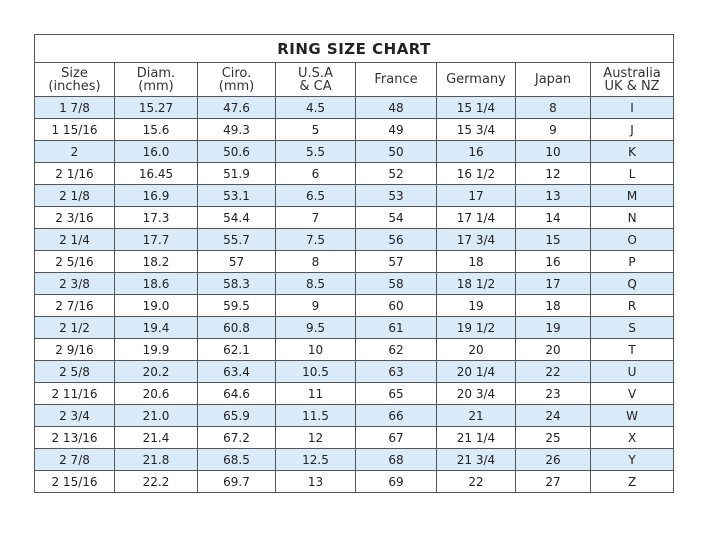 Image resolution: width=708 pixels, height=549 pixels. I want to click on column-header-france: France, so click(396, 79).